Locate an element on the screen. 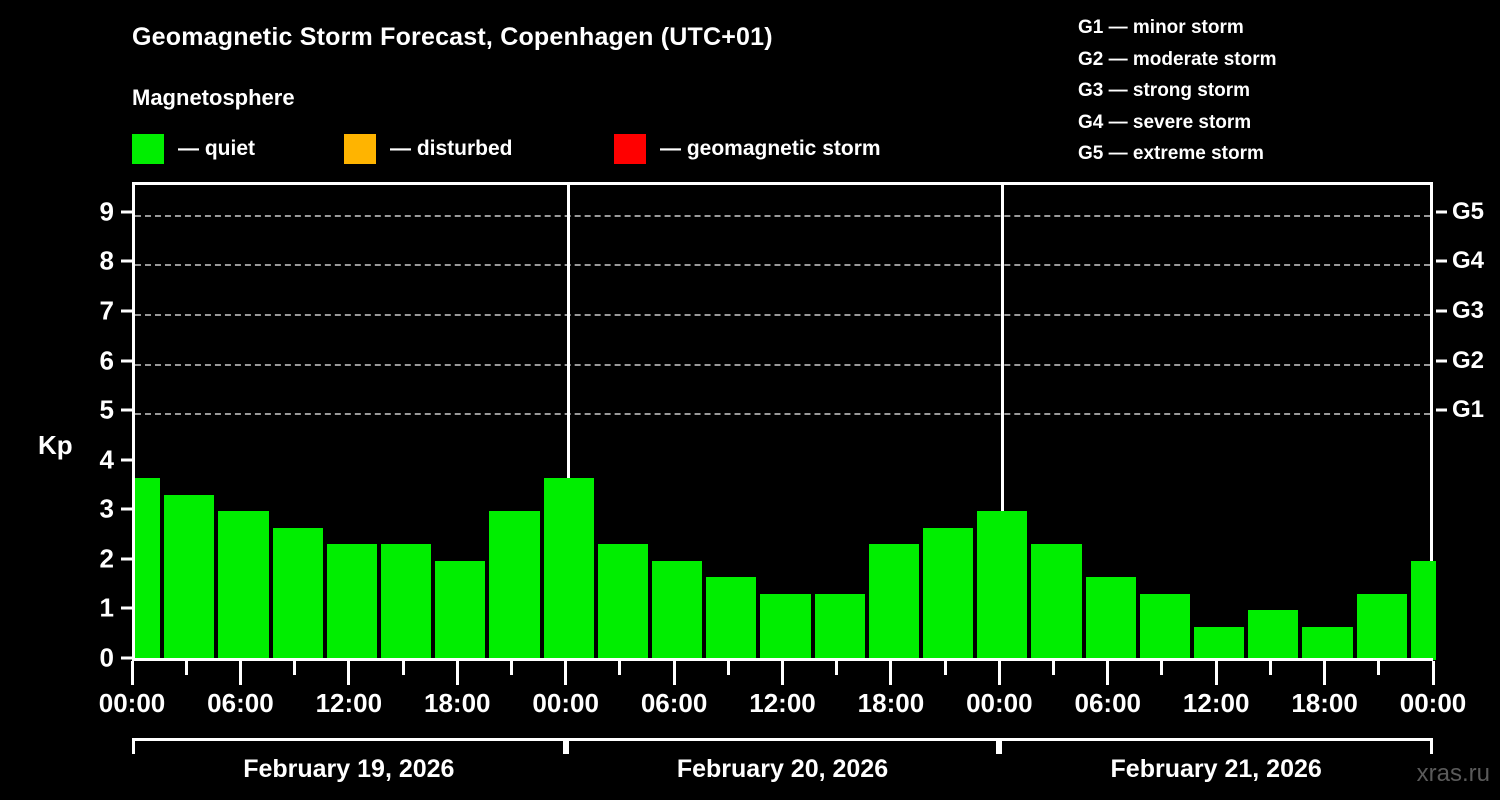 The width and height of the screenshot is (1500, 800). y-tick-label-6: 6 is located at coordinates (106, 360).